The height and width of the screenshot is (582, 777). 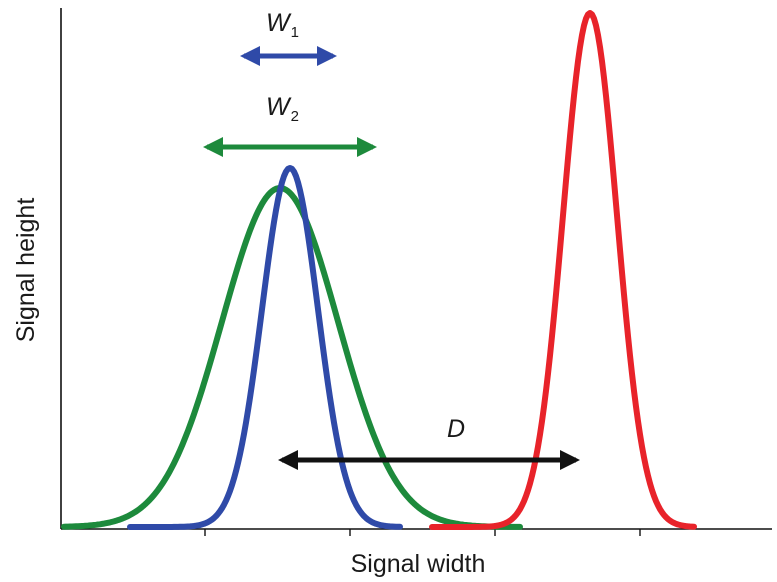 I want to click on w2-label-main: W, so click(x=279, y=107).